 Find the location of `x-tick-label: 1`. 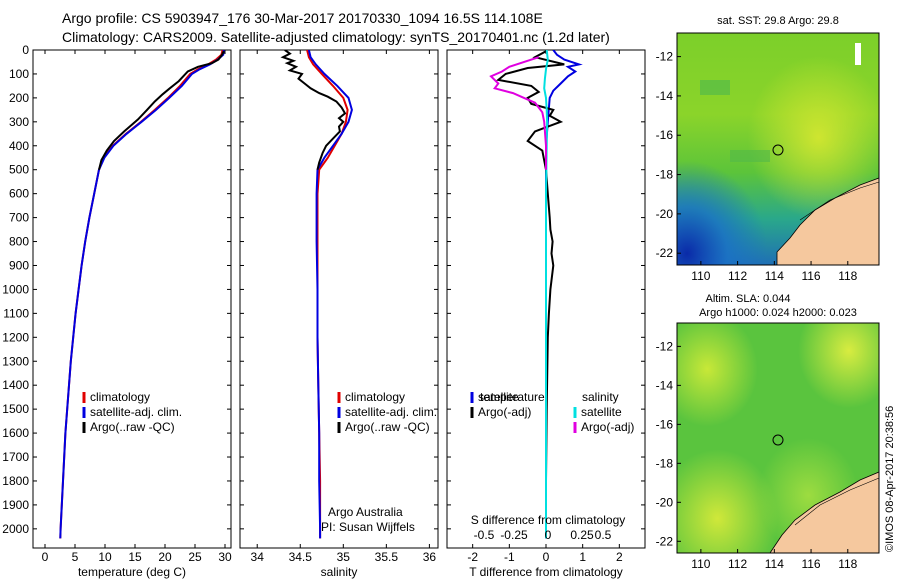

x-tick-label: 1 is located at coordinates (582, 557).